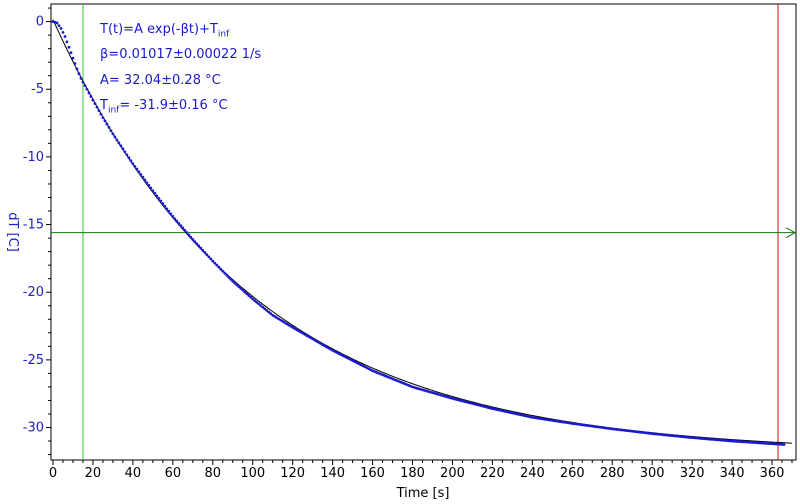  Describe the element at coordinates (12, 232) in the screenshot. I see `y-axis-title: dT [C]` at that location.